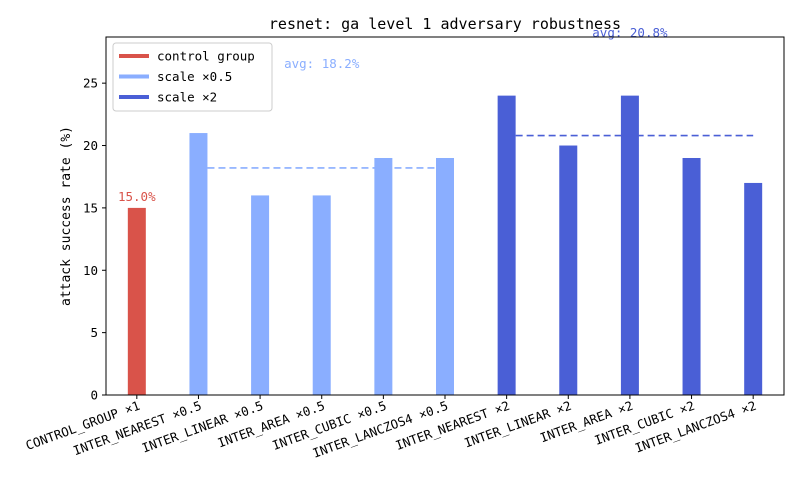 Image resolution: width=800 pixels, height=500 pixels. I want to click on legend: control group scale ×0.5 scale ×2, so click(192, 77).